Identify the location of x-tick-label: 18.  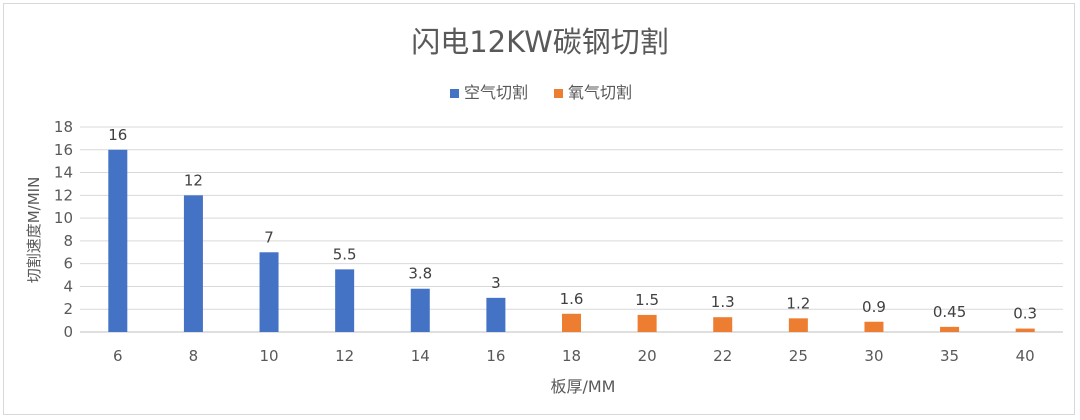
(571, 356).